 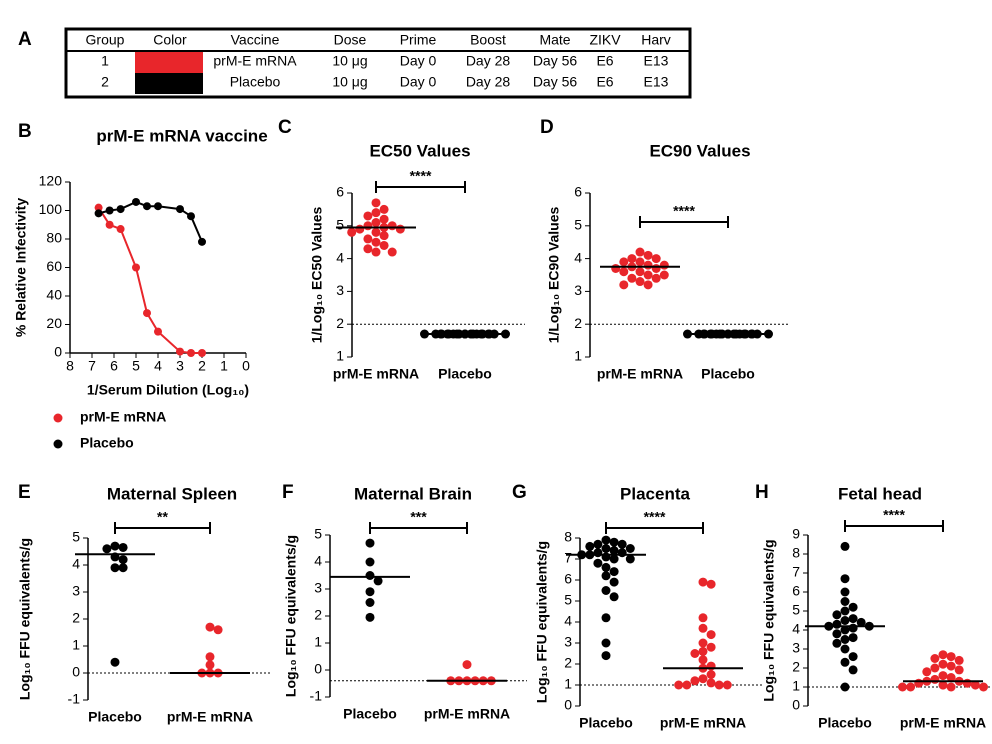 What do you see at coordinates (51, 181) in the screenshot?
I see `y-tick-label: 120` at bounding box center [51, 181].